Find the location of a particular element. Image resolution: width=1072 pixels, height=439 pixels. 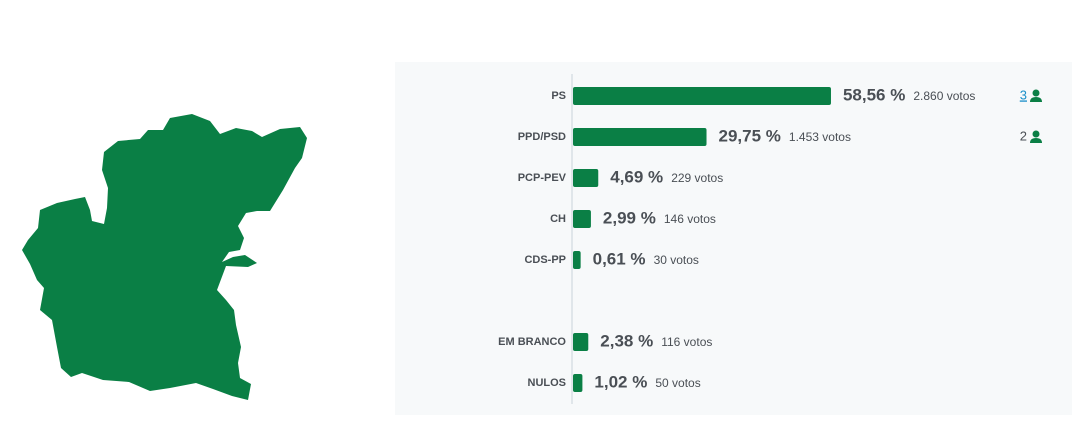

votes-label: 30 votos is located at coordinates (676, 260).